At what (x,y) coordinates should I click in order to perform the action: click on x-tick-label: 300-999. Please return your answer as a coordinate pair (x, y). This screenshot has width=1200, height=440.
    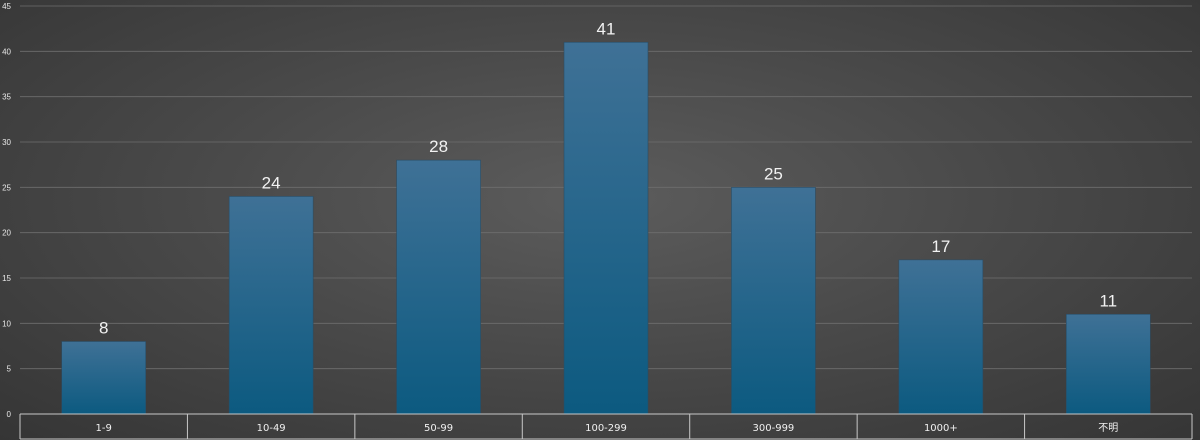
    Looking at the image, I should click on (774, 428).